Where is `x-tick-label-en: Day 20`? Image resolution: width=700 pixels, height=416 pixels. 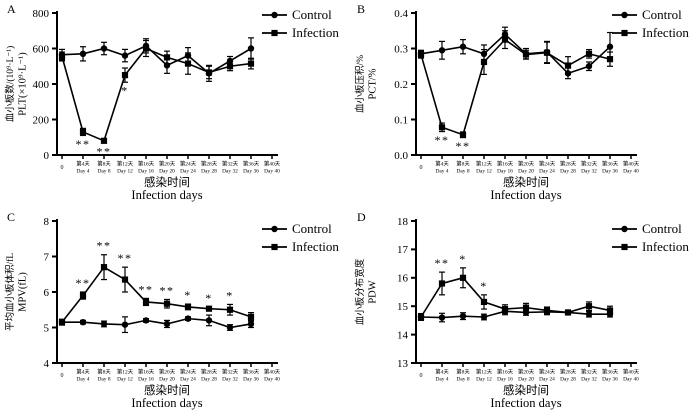 x-tick-label-en: Day 20 is located at coordinates (526, 172).